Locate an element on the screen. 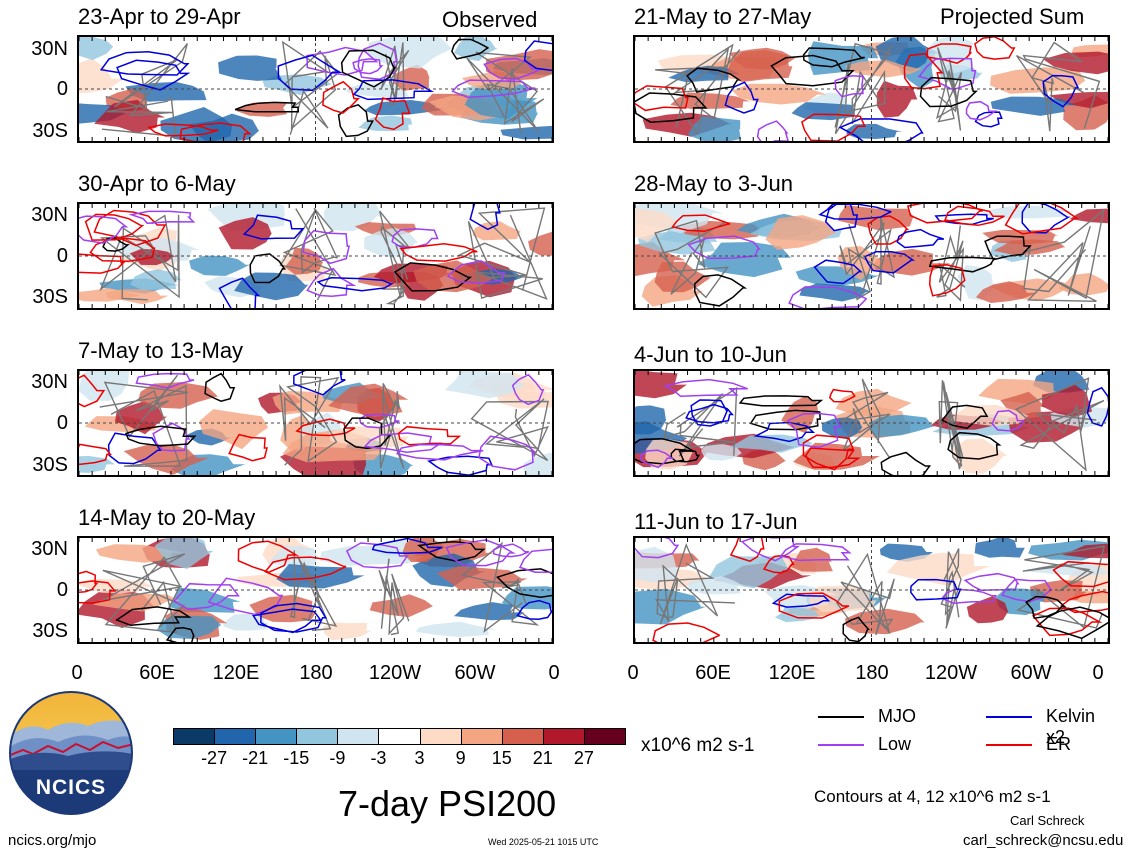 The height and width of the screenshot is (856, 1135). lat-label-30n: 30N is located at coordinates (49, 382).